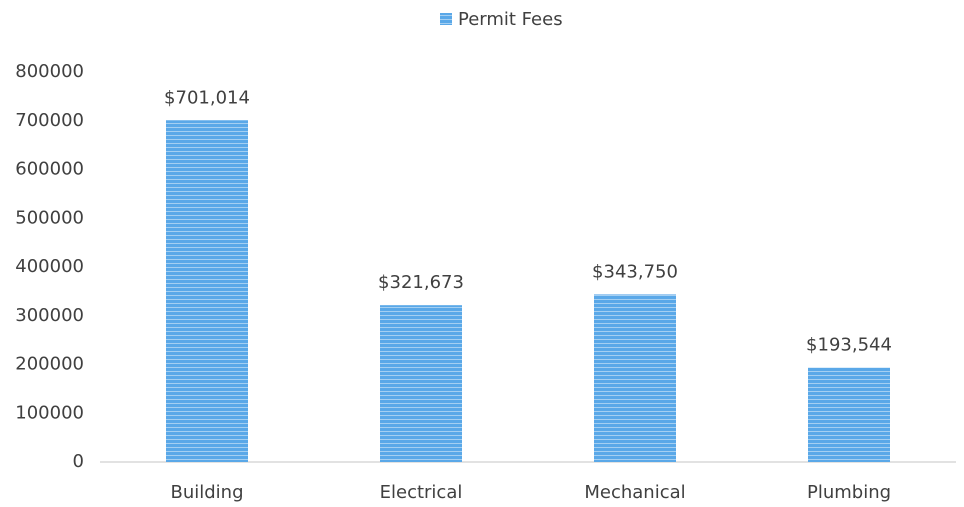 The height and width of the screenshot is (507, 964). Describe the element at coordinates (49, 120) in the screenshot. I see `y-tick-label: 700000` at that location.